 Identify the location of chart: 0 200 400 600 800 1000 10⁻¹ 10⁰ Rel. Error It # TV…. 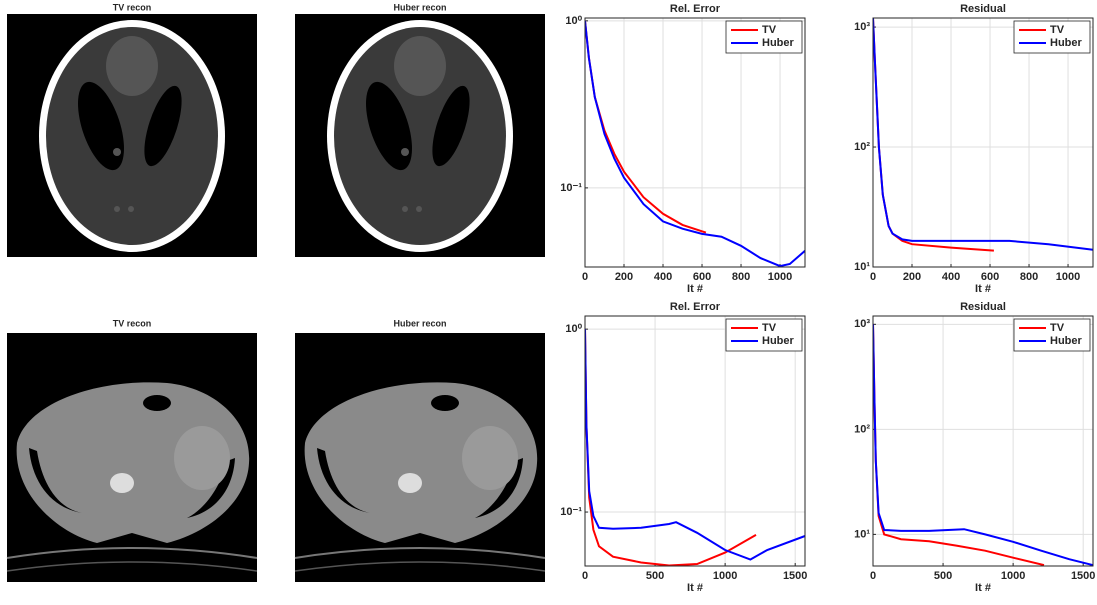
(683, 149).